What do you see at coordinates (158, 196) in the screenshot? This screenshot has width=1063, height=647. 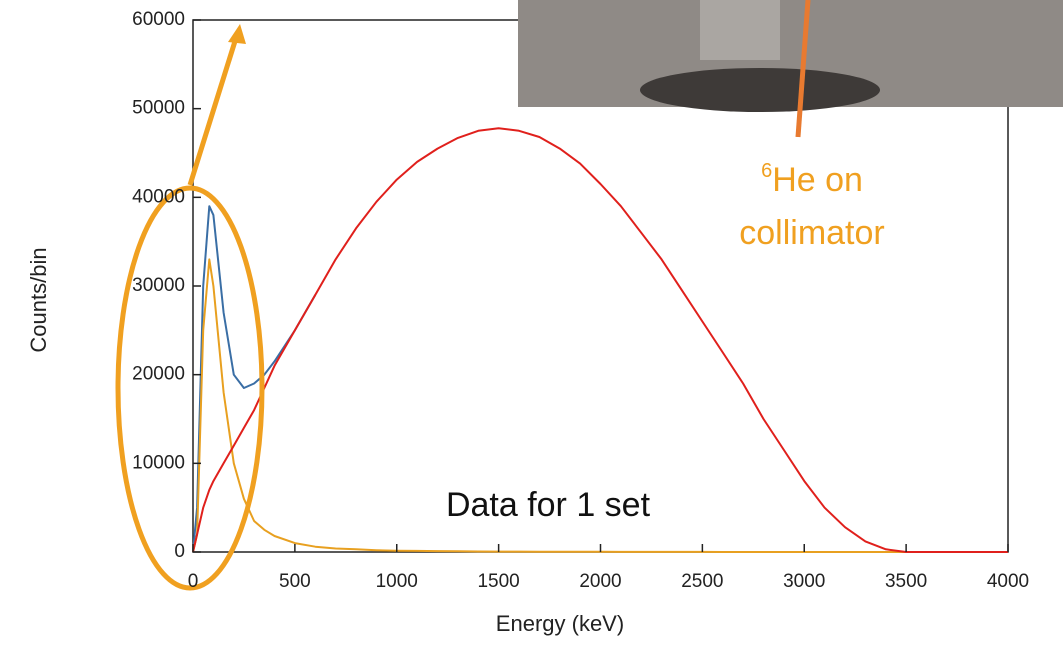 I see `y-tick-label: 40000` at bounding box center [158, 196].